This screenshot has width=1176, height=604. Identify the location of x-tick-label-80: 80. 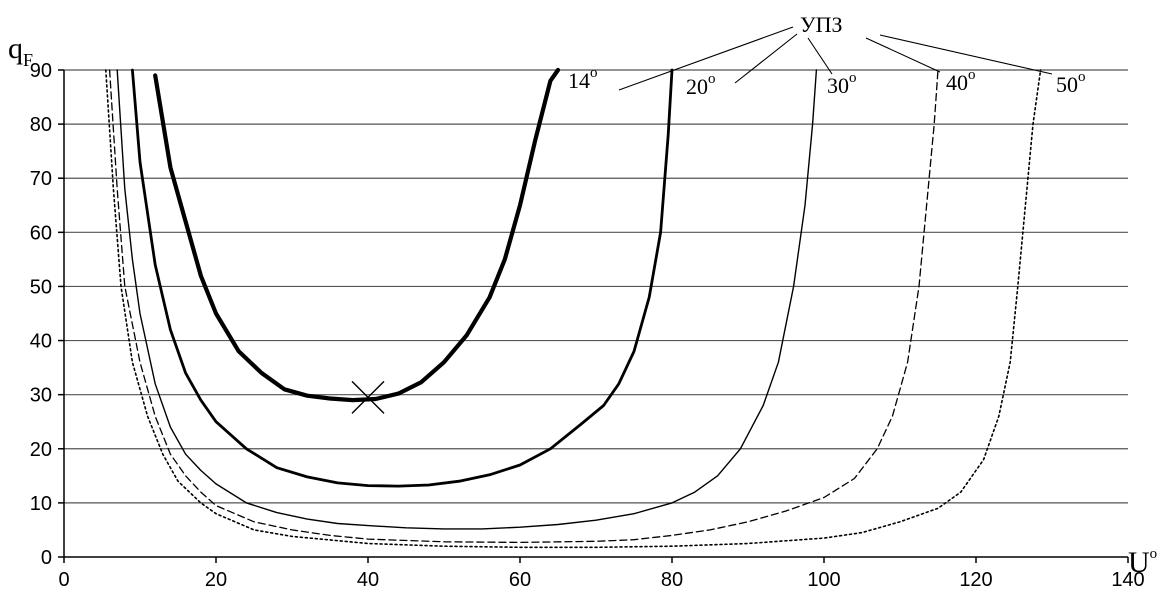
(672, 580).